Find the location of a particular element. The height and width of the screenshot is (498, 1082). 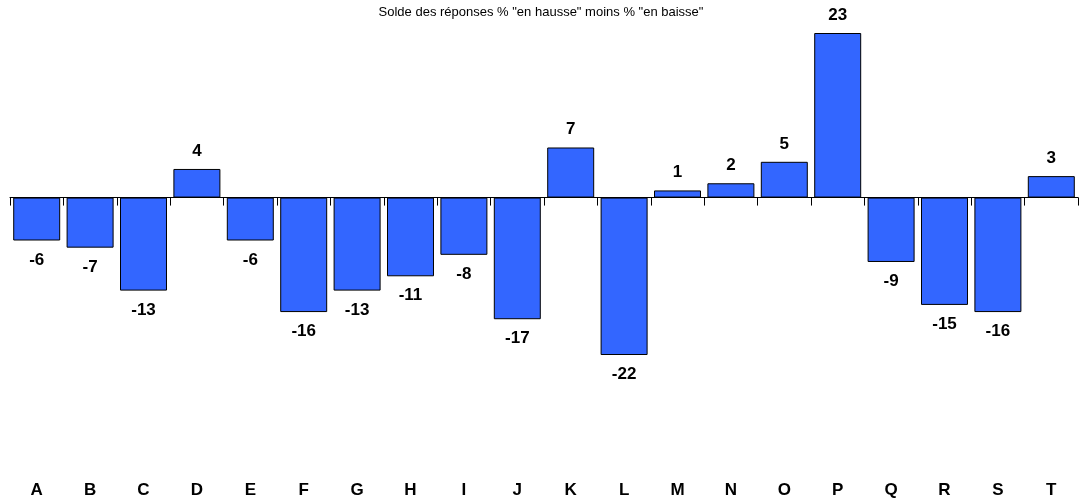

x-tick-label: B is located at coordinates (90, 489).